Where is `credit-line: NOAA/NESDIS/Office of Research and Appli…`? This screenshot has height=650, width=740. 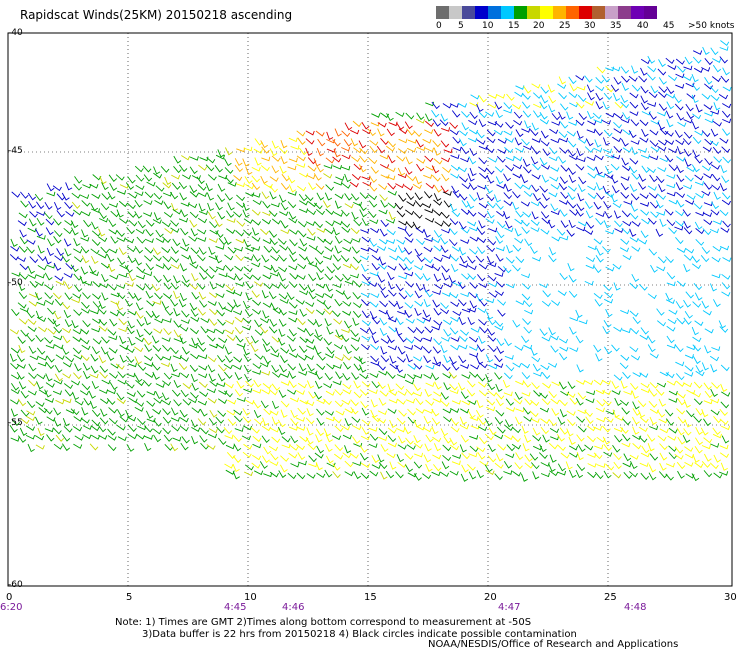 credit-line: NOAA/NESDIS/Office of Research and Appli… is located at coordinates (553, 644).